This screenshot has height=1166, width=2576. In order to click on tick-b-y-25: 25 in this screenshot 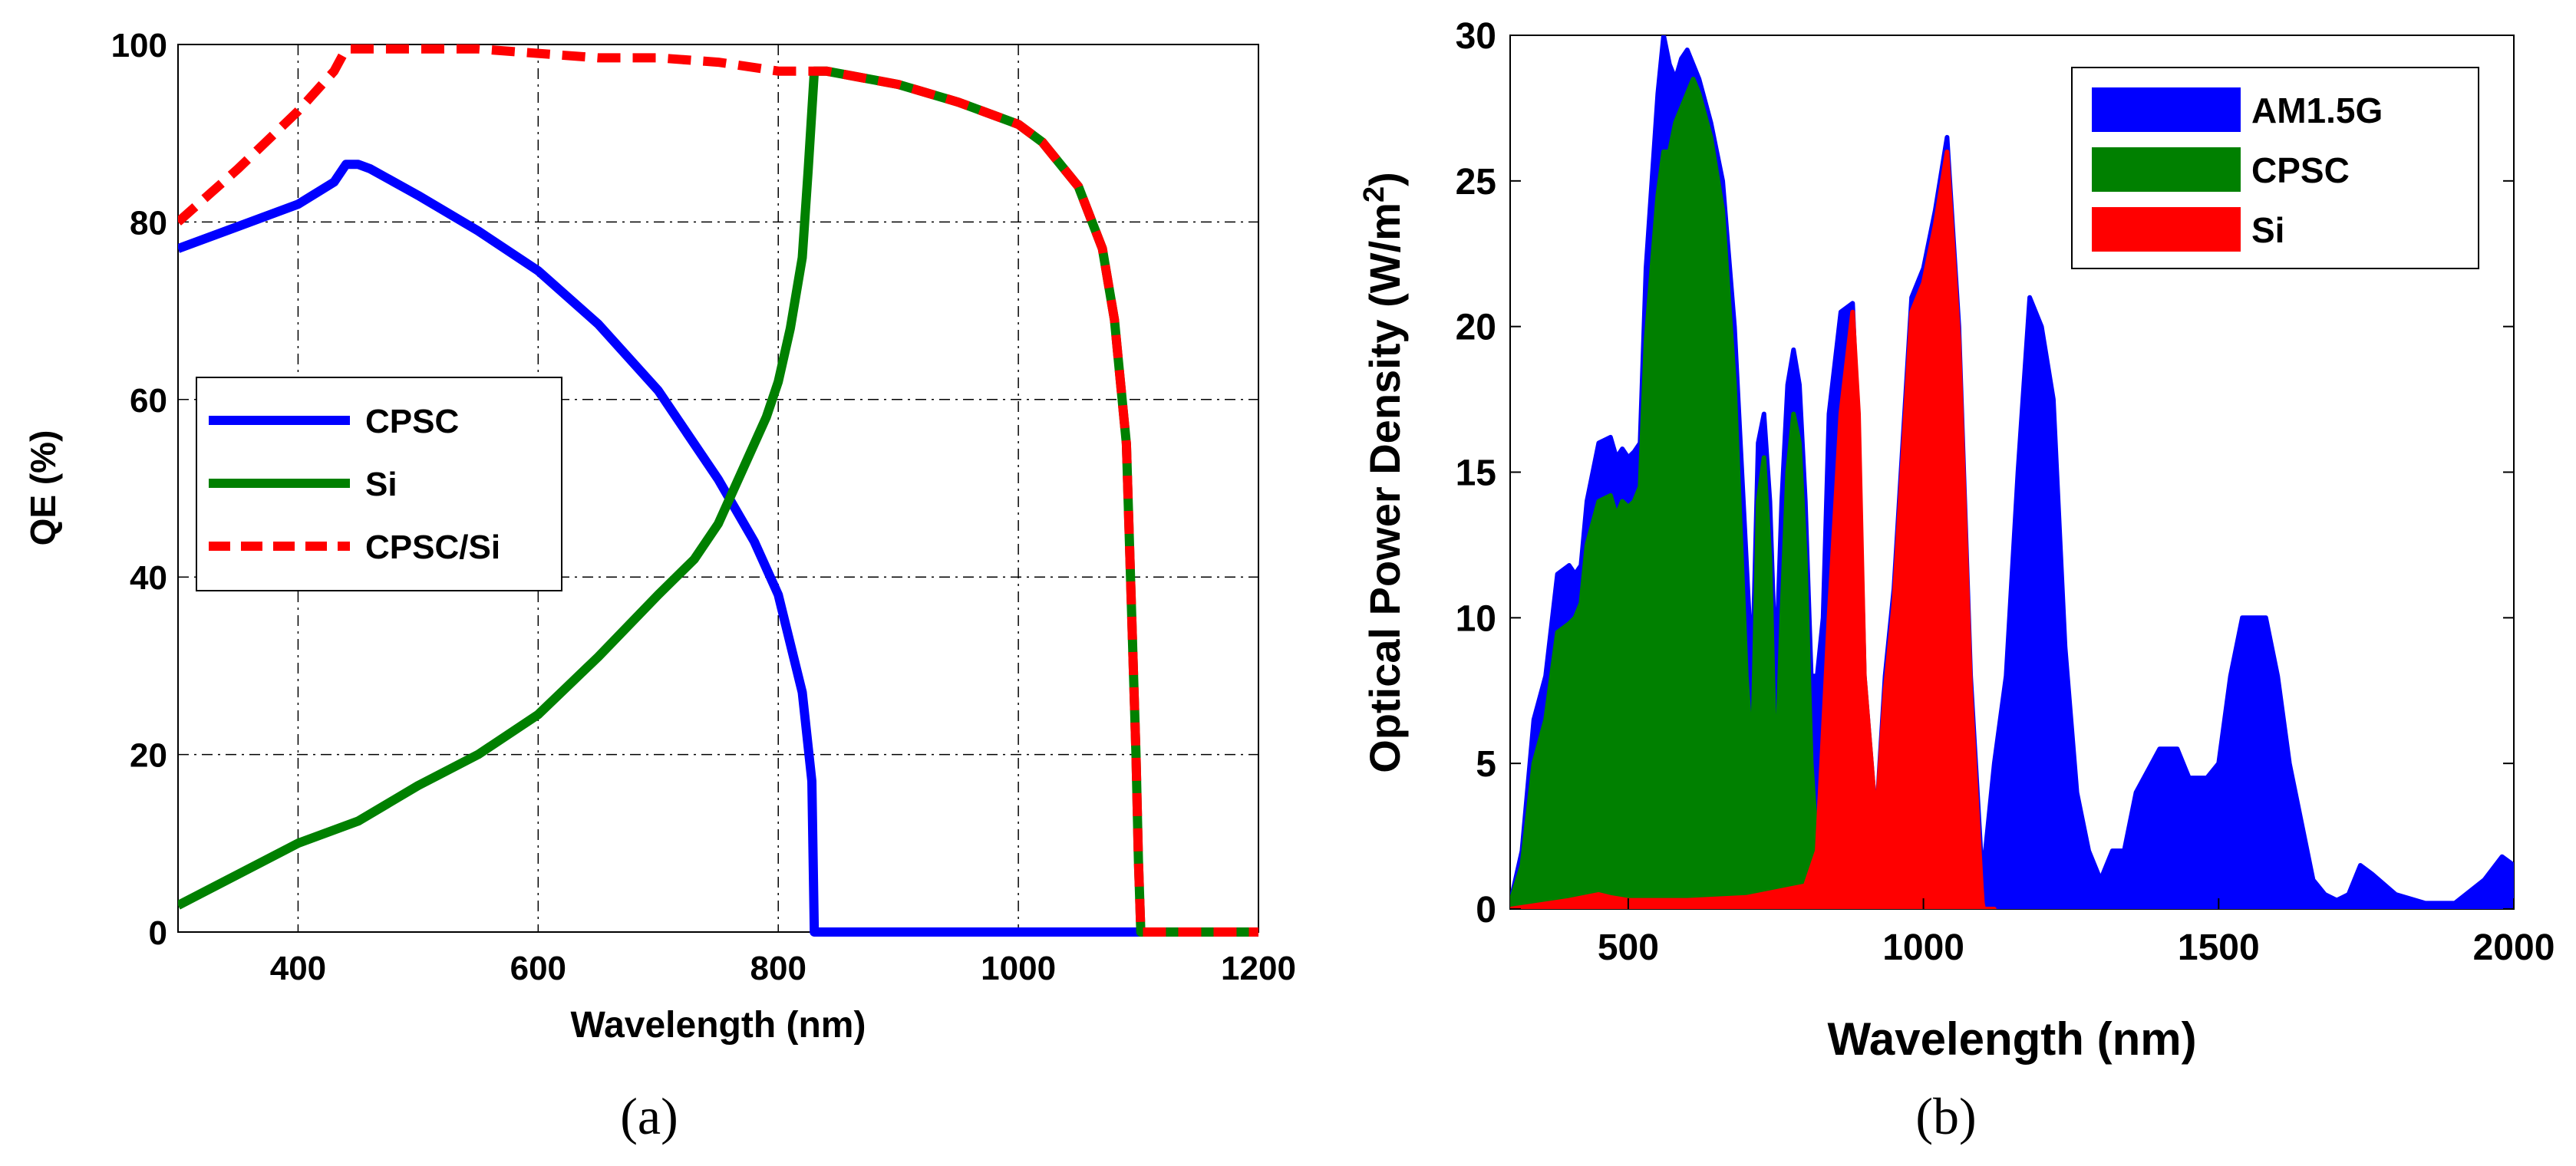, I will do `click(1476, 183)`.